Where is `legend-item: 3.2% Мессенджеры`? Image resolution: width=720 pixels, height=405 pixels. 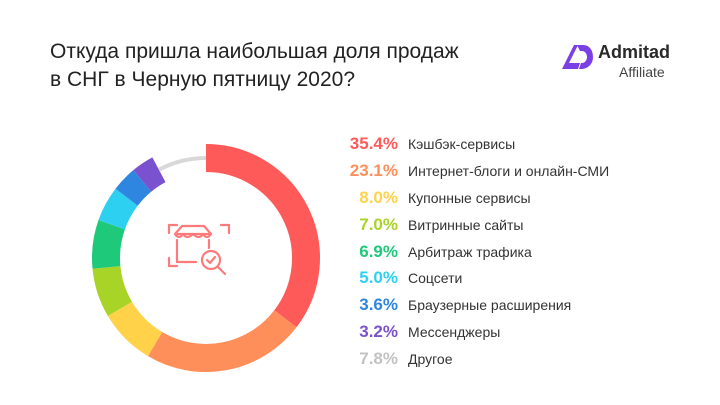
legend-item: 3.2% Мессенджеры is located at coordinates (520, 332).